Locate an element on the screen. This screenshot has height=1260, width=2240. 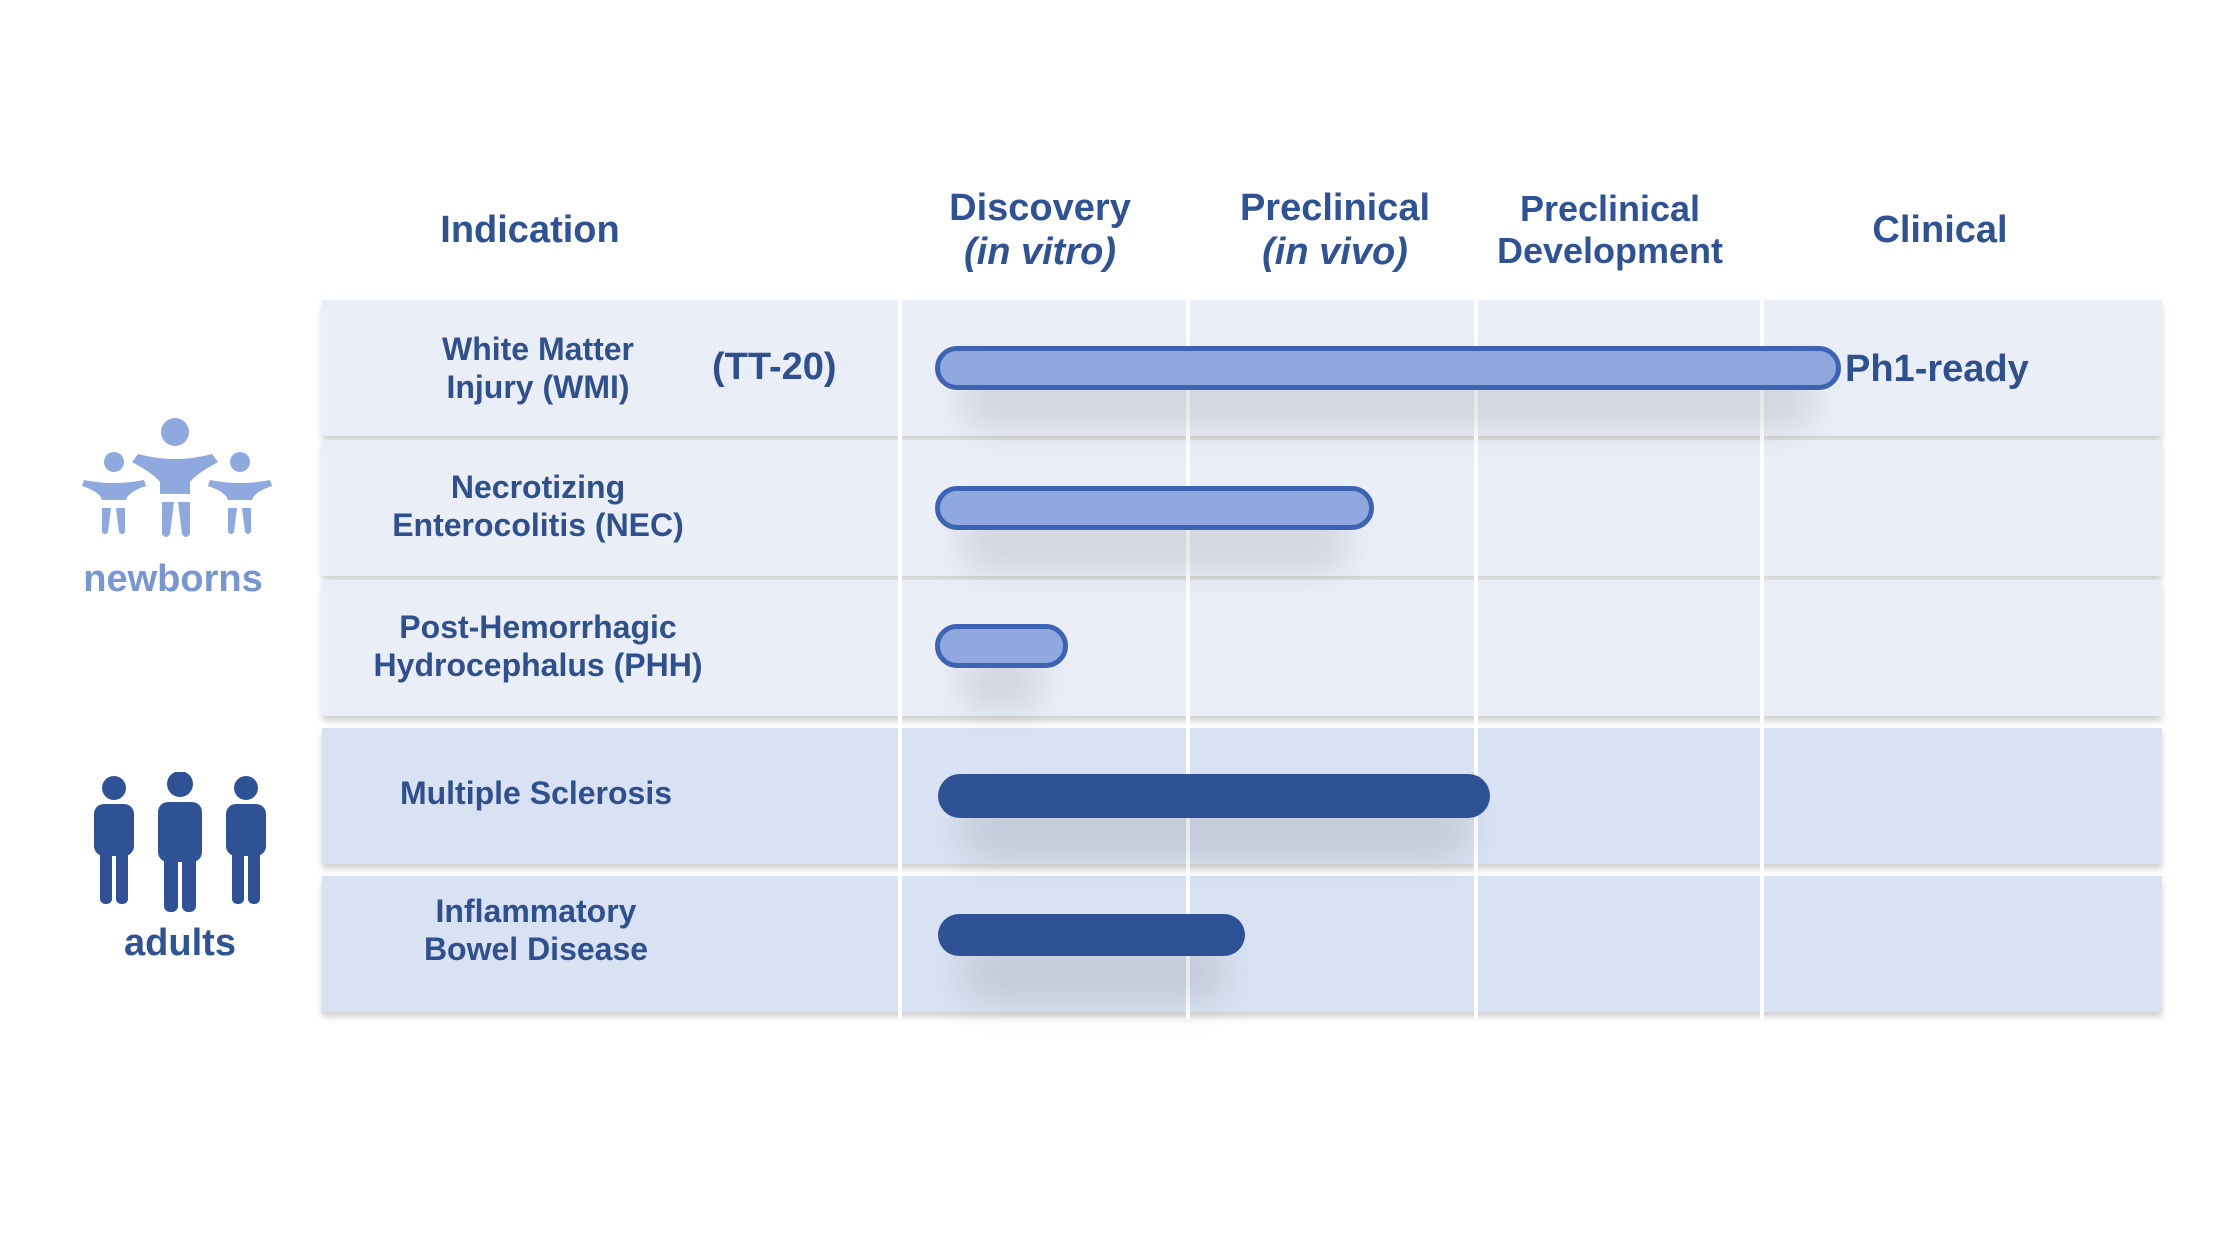
header-discovery: Discovery (in vitro) is located at coordinates (1040, 230).